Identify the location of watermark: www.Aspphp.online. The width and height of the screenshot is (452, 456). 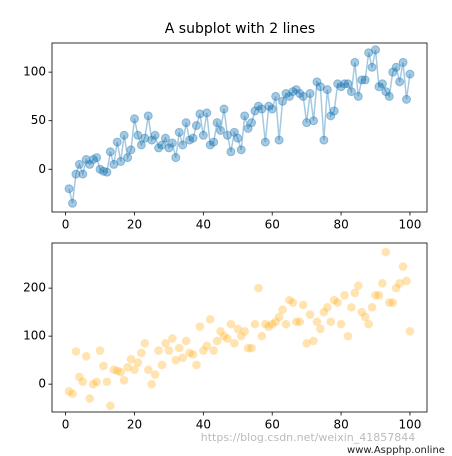
(396, 450).